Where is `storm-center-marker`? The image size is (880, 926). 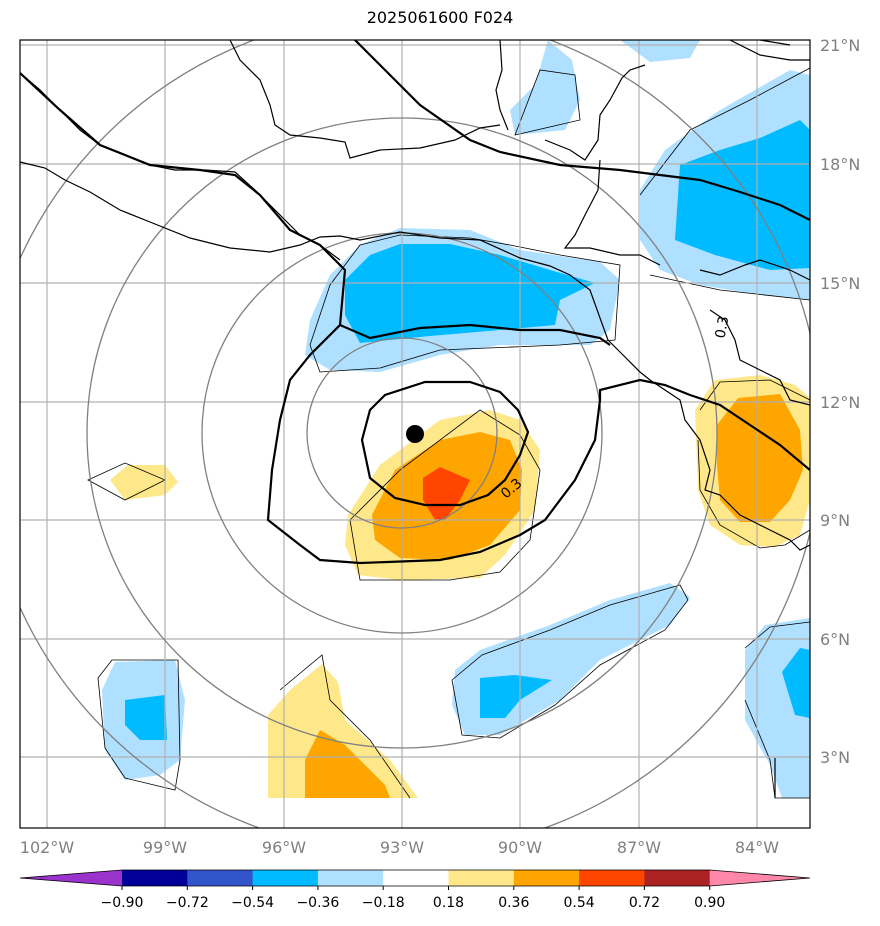
storm-center-marker is located at coordinates (415, 434).